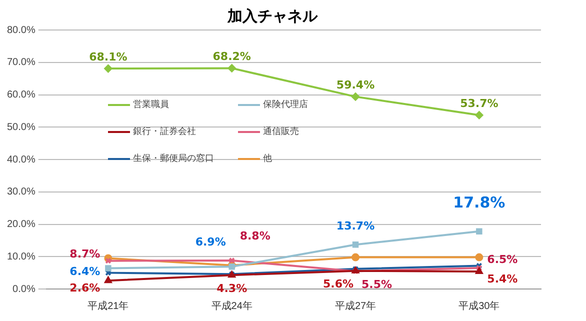 This screenshot has height=321, width=586. Describe the element at coordinates (21, 95) in the screenshot. I see `y-tick-label: 60.0%` at that location.